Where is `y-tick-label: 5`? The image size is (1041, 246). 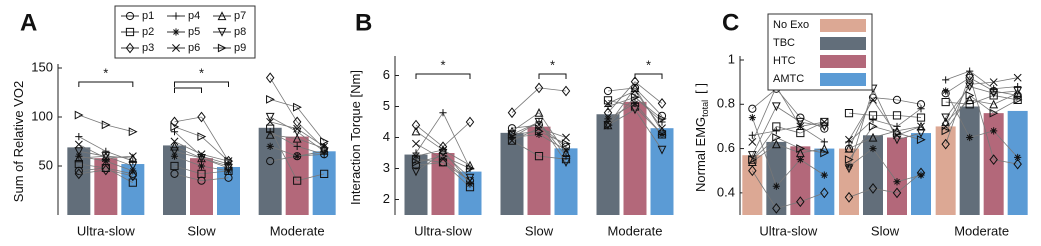
y-tick-label: 5 is located at coordinates (386, 105).